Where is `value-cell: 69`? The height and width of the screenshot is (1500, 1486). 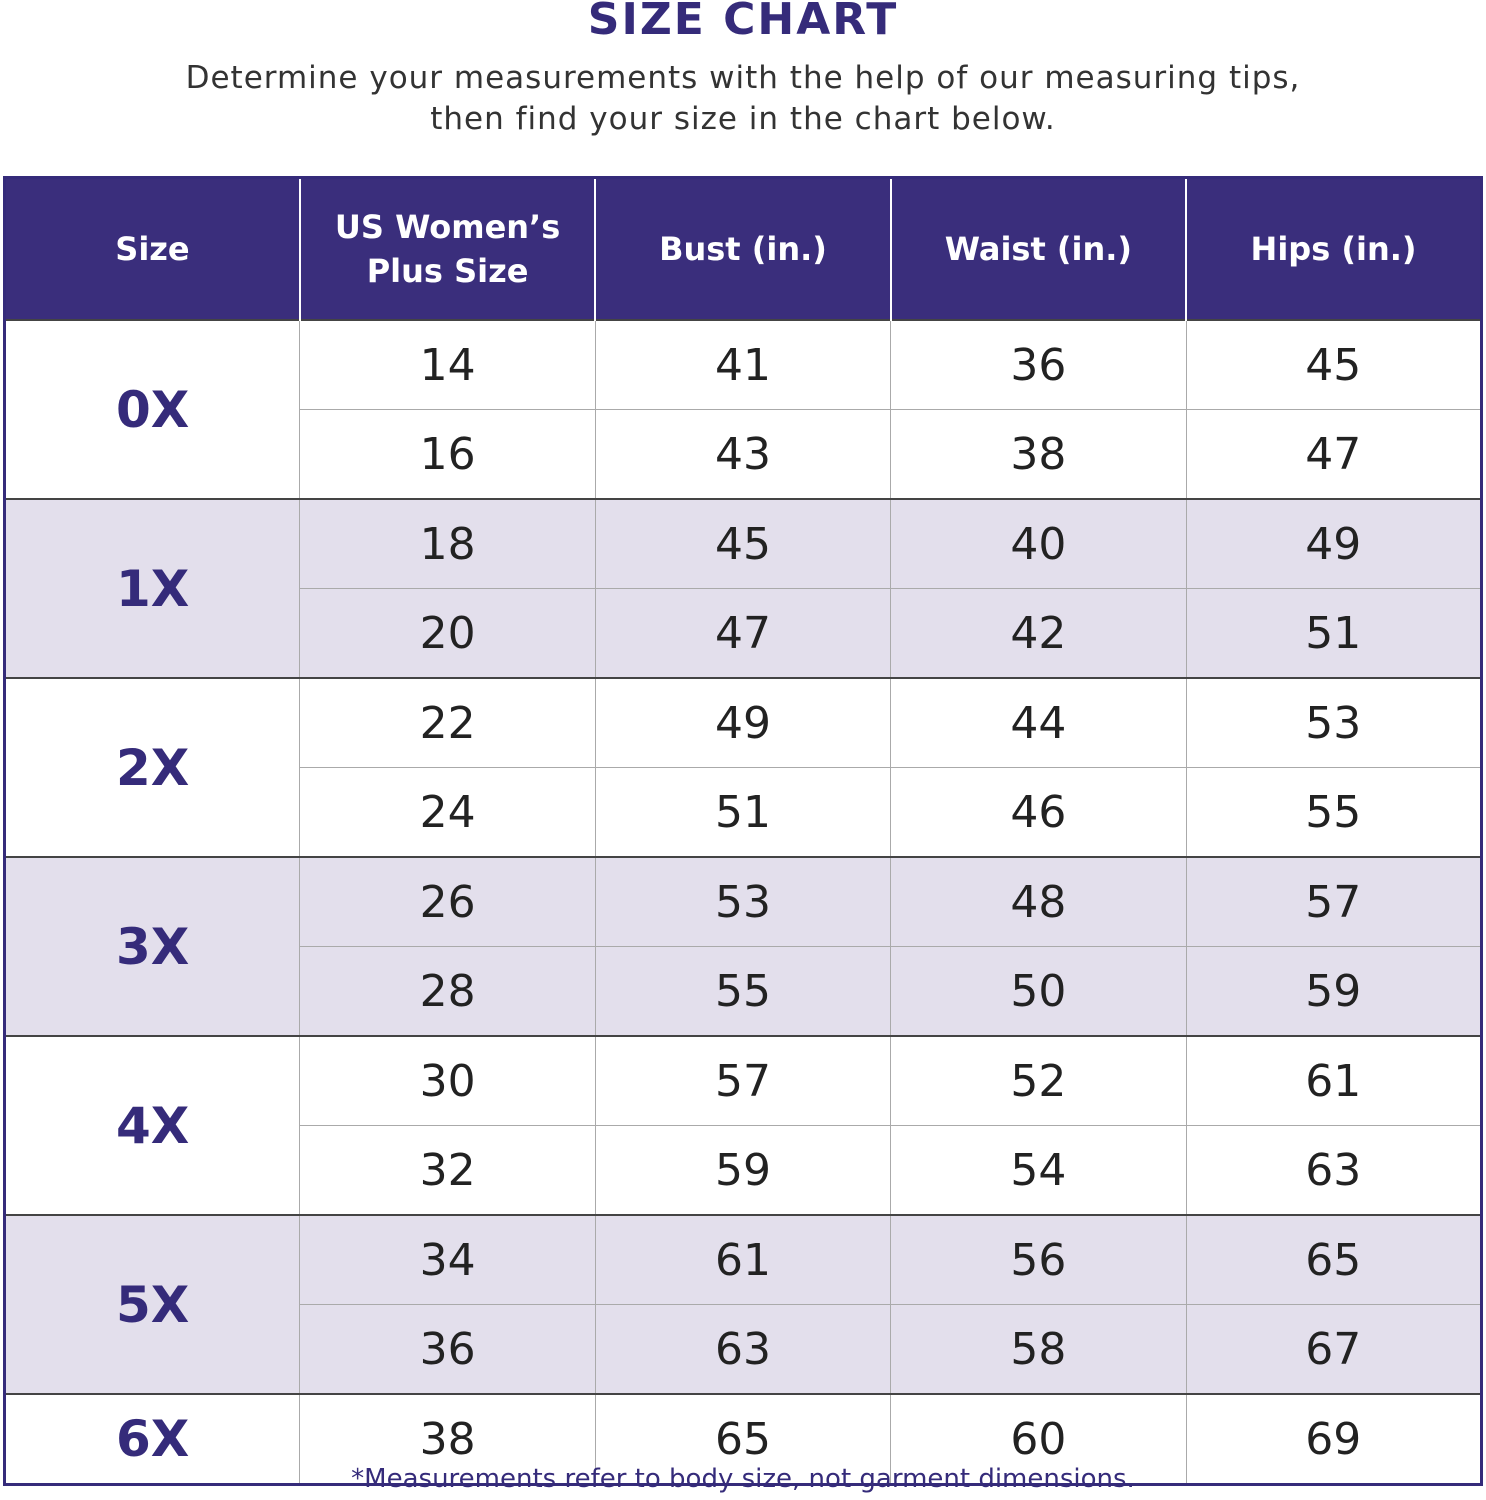 value-cell: 69 is located at coordinates (1334, 1439).